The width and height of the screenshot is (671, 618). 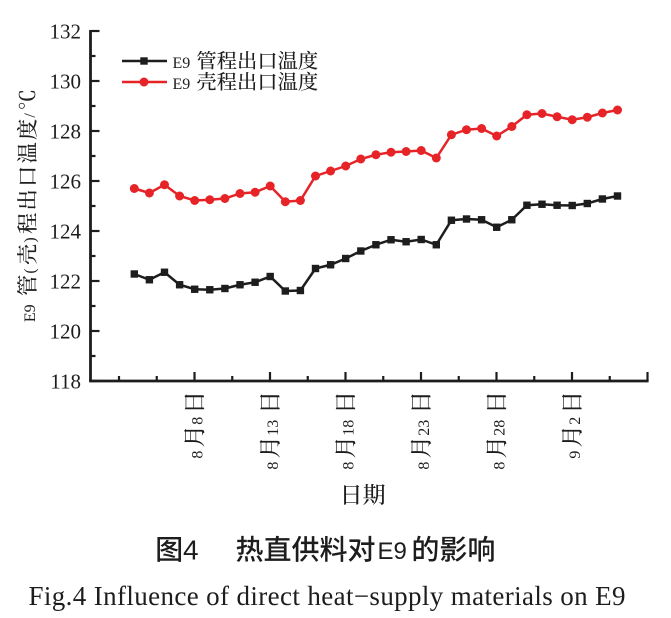 I want to click on svg-text: 122, so click(x=66, y=281).